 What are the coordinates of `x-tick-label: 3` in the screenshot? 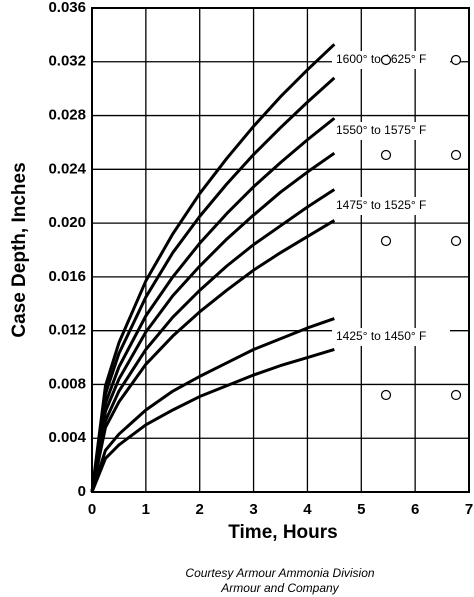 It's located at (253, 509).